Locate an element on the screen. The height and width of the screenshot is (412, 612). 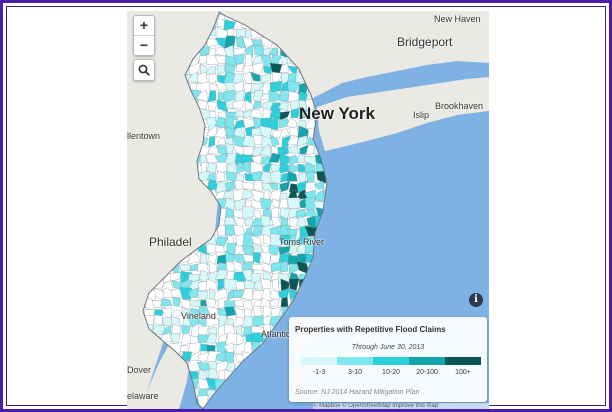
search-button is located at coordinates (144, 70).